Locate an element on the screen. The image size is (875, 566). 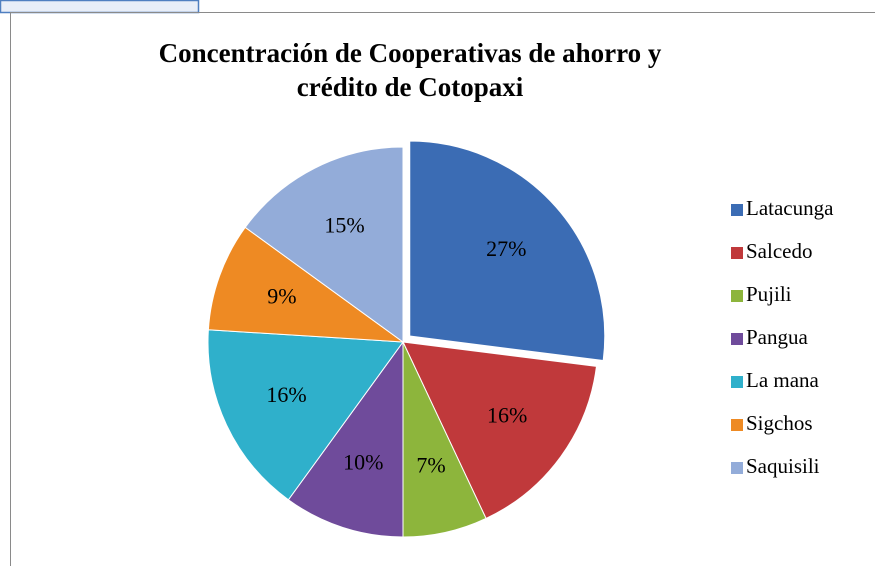
header-tab is located at coordinates (100, 7).